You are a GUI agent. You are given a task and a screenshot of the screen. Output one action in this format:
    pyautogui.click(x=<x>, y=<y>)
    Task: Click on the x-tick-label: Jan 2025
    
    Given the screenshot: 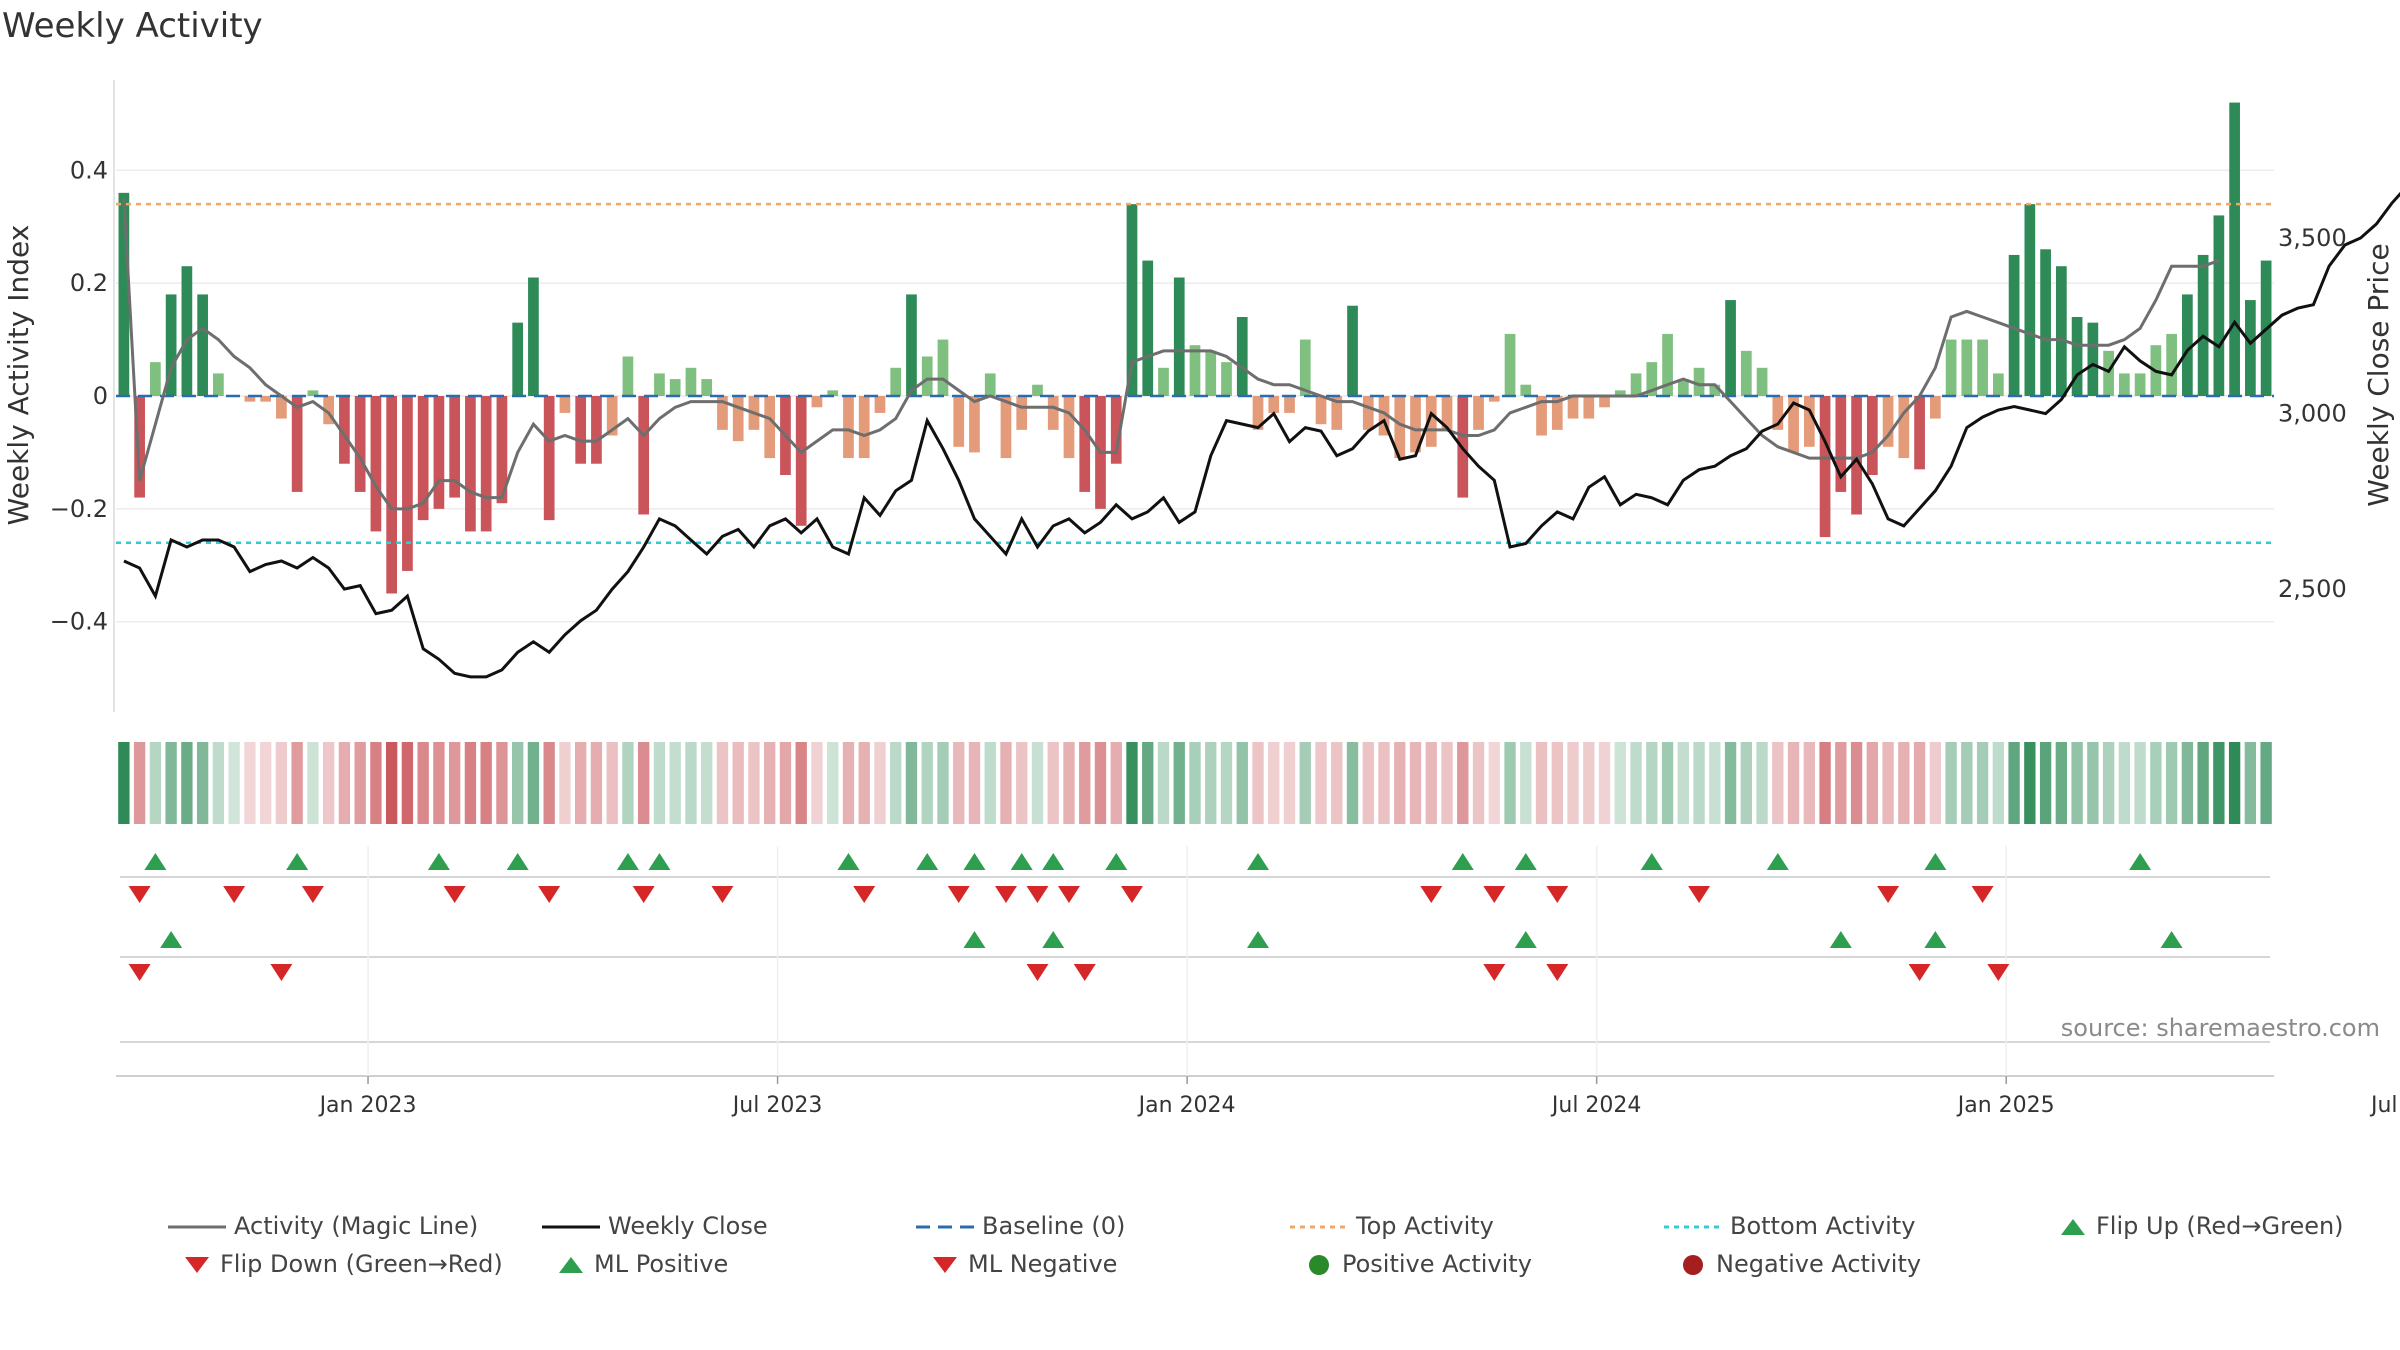 What is the action you would take?
    pyautogui.click(x=2005, y=1105)
    